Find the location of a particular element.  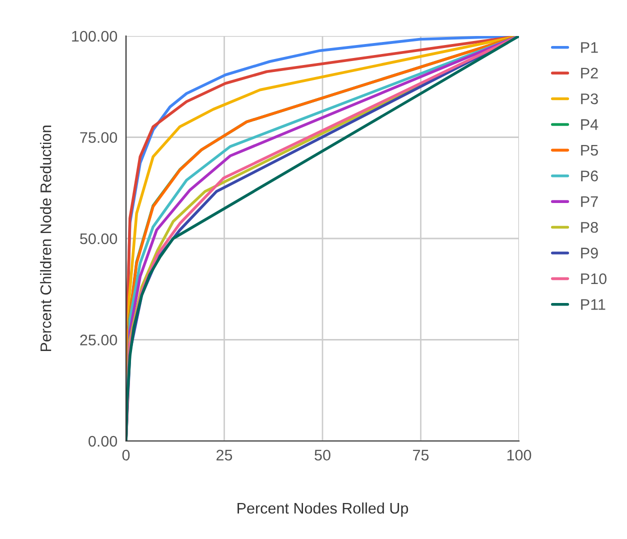

legend-label: P8 is located at coordinates (589, 227).